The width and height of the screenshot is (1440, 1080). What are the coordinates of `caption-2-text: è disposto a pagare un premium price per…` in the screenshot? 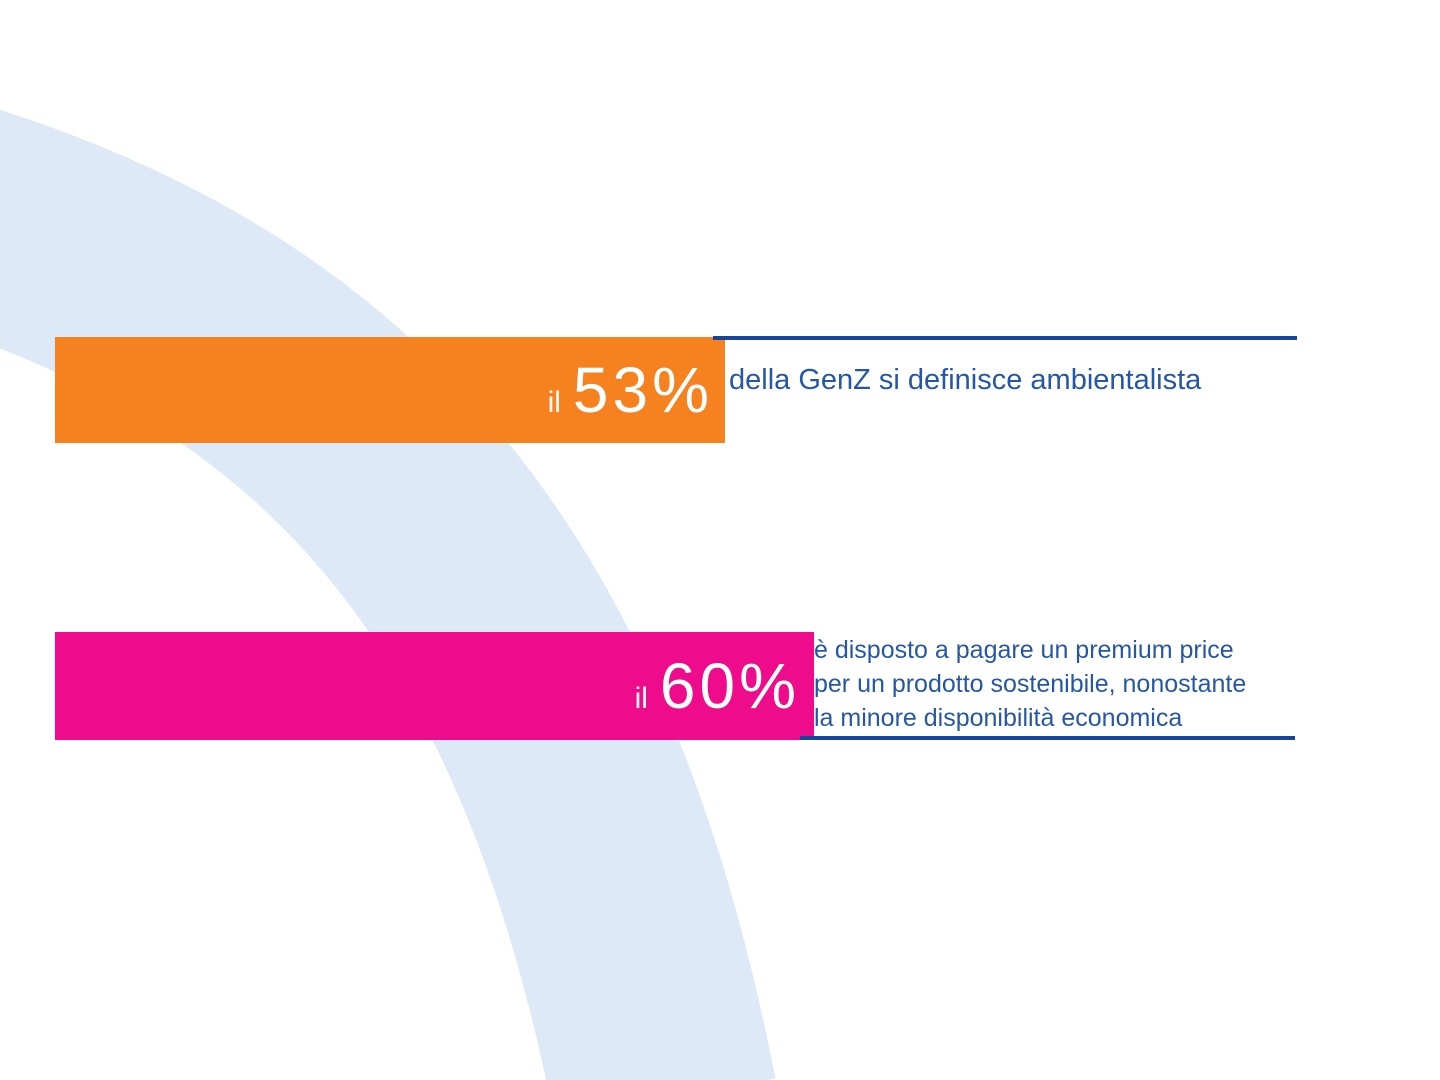 It's located at (1030, 684).